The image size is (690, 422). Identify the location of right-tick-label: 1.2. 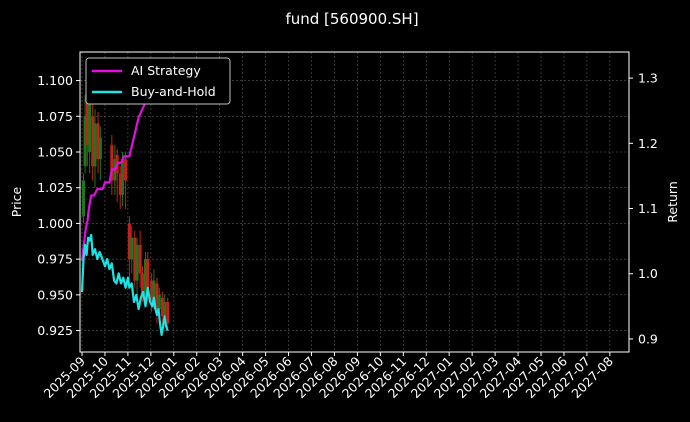
(648, 143).